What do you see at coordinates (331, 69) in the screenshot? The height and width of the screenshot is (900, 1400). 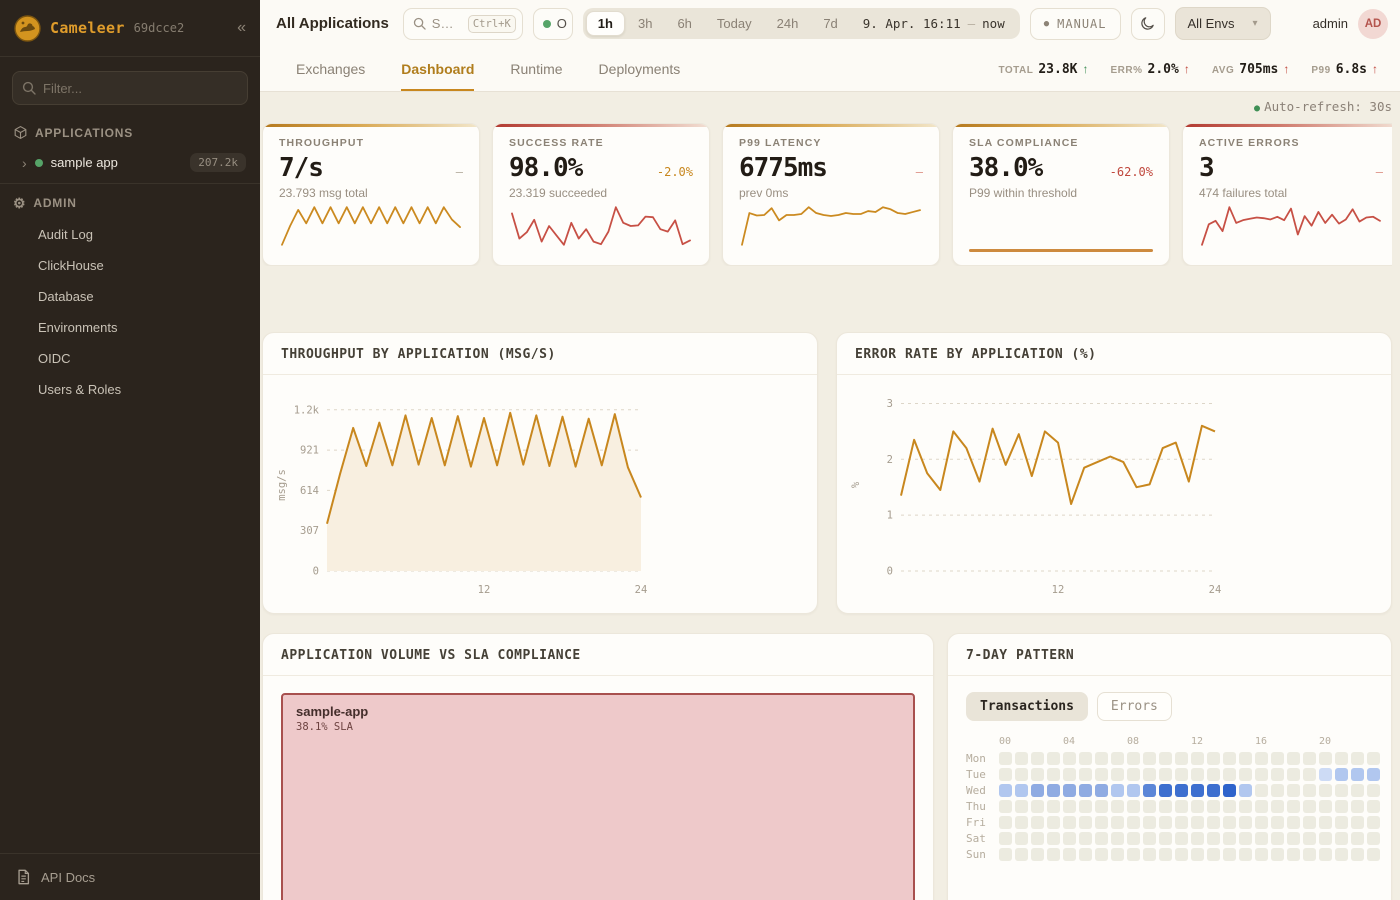 I see `tab-exchanges: Exchanges` at bounding box center [331, 69].